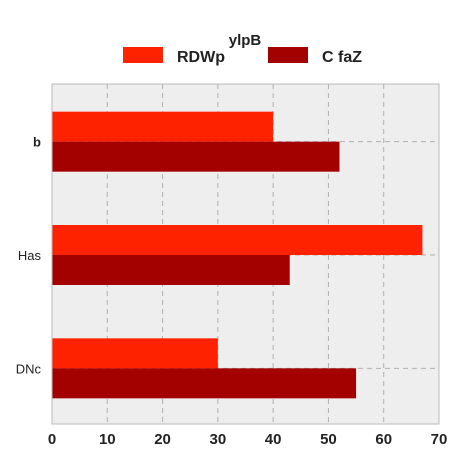 This screenshot has height=462, width=462. I want to click on bar-Has-RDWp, so click(237, 240).